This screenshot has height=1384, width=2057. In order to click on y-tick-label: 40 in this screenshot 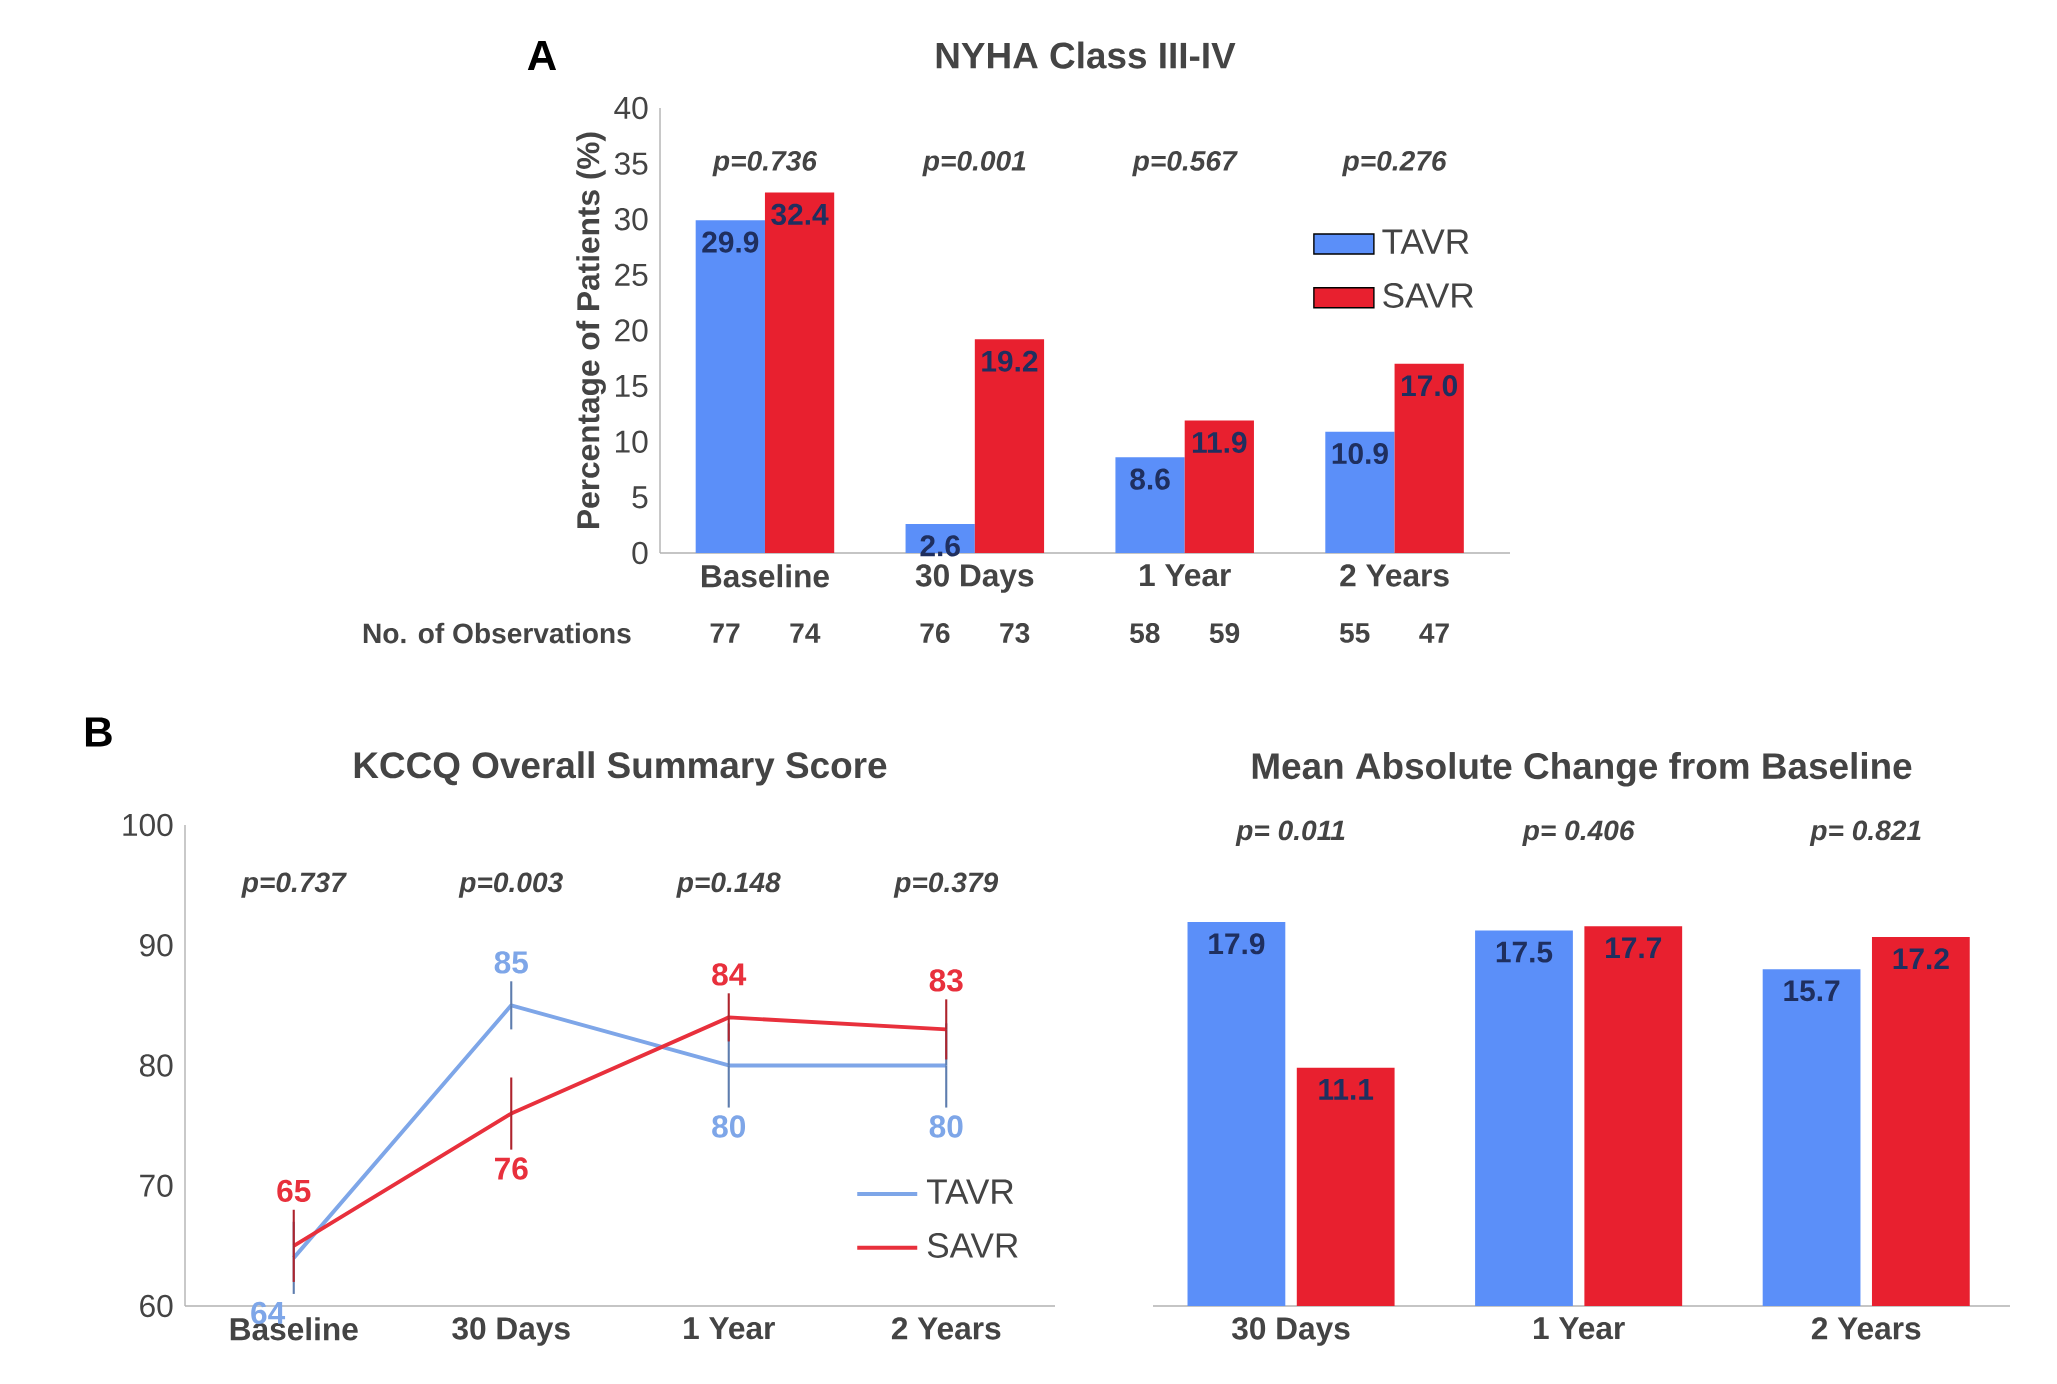, I will do `click(631, 108)`.